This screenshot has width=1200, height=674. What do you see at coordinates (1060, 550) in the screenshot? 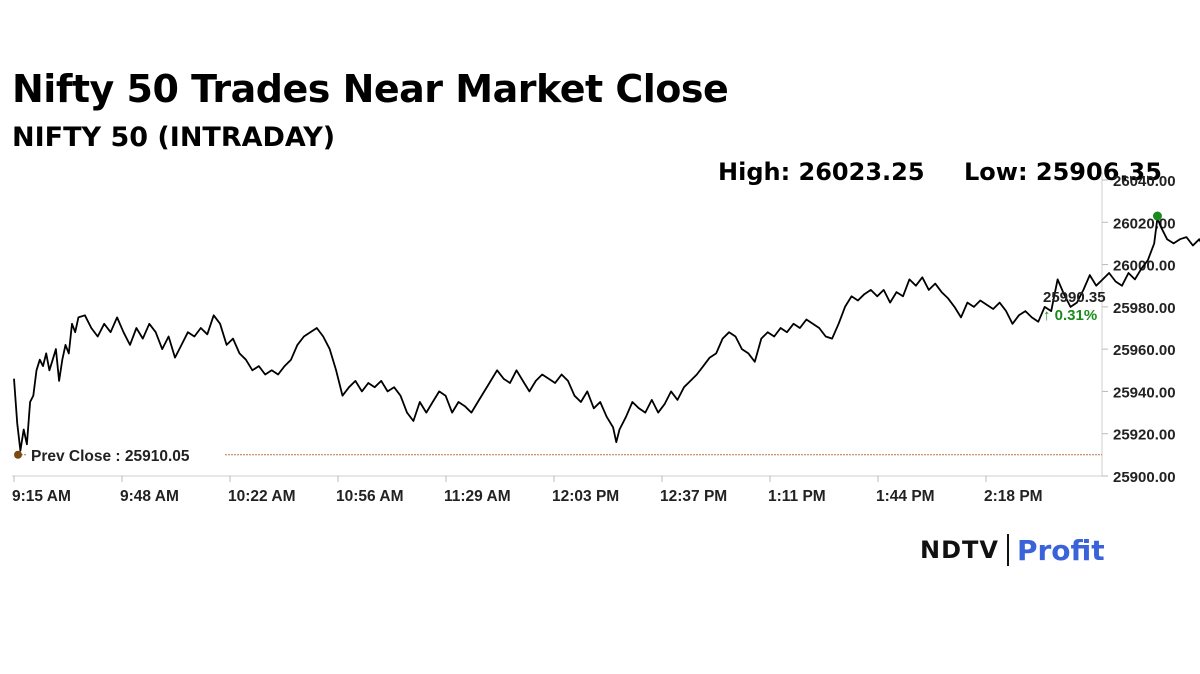
I see `logo-product: Profit` at bounding box center [1060, 550].